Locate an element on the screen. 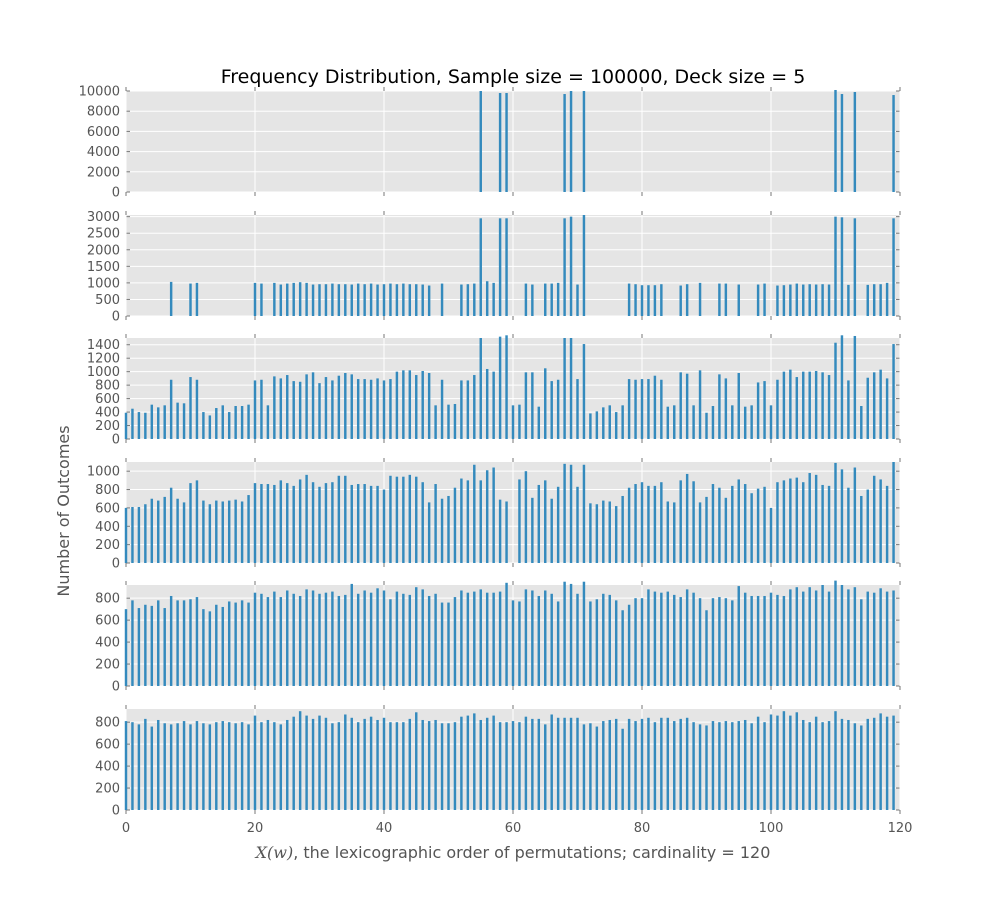 The height and width of the screenshot is (900, 1000). y-tick-label: 200 is located at coordinates (107, 545).